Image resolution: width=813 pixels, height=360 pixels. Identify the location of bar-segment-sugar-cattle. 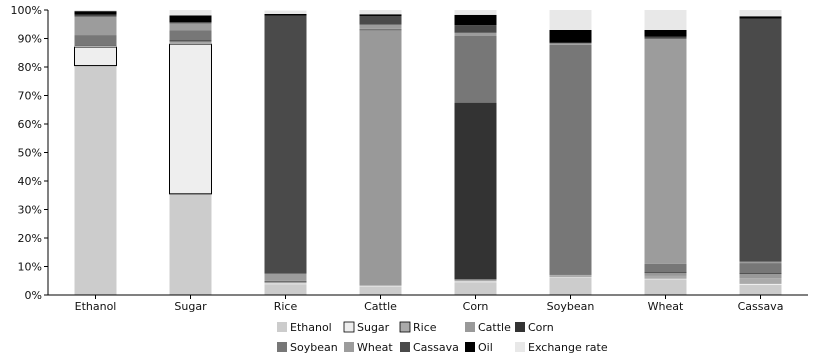
(190, 42).